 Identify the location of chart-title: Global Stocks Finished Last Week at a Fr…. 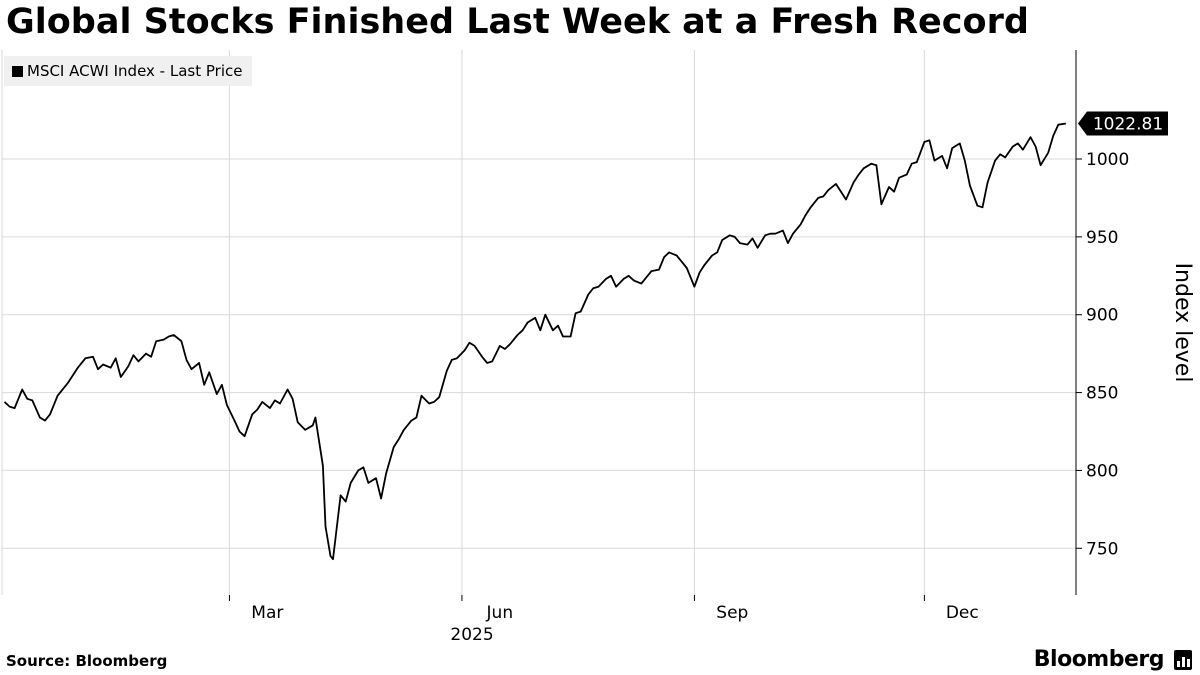
(517, 22).